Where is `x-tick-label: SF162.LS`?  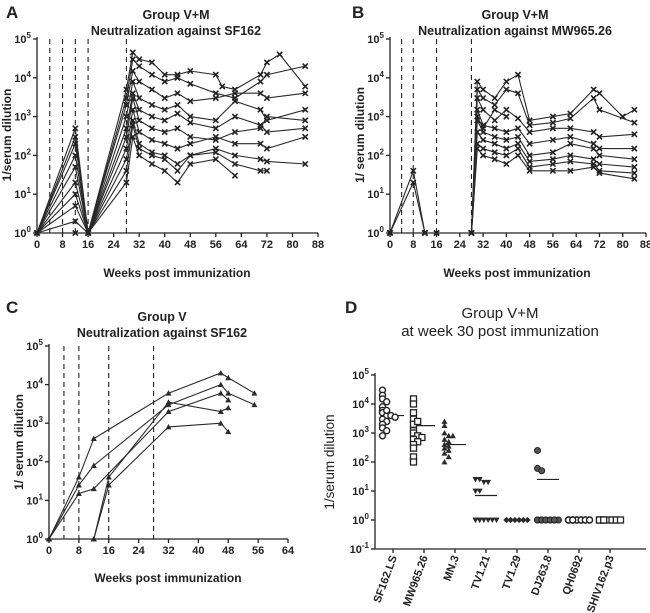 x-tick-label: SF162.LS is located at coordinates (386, 579).